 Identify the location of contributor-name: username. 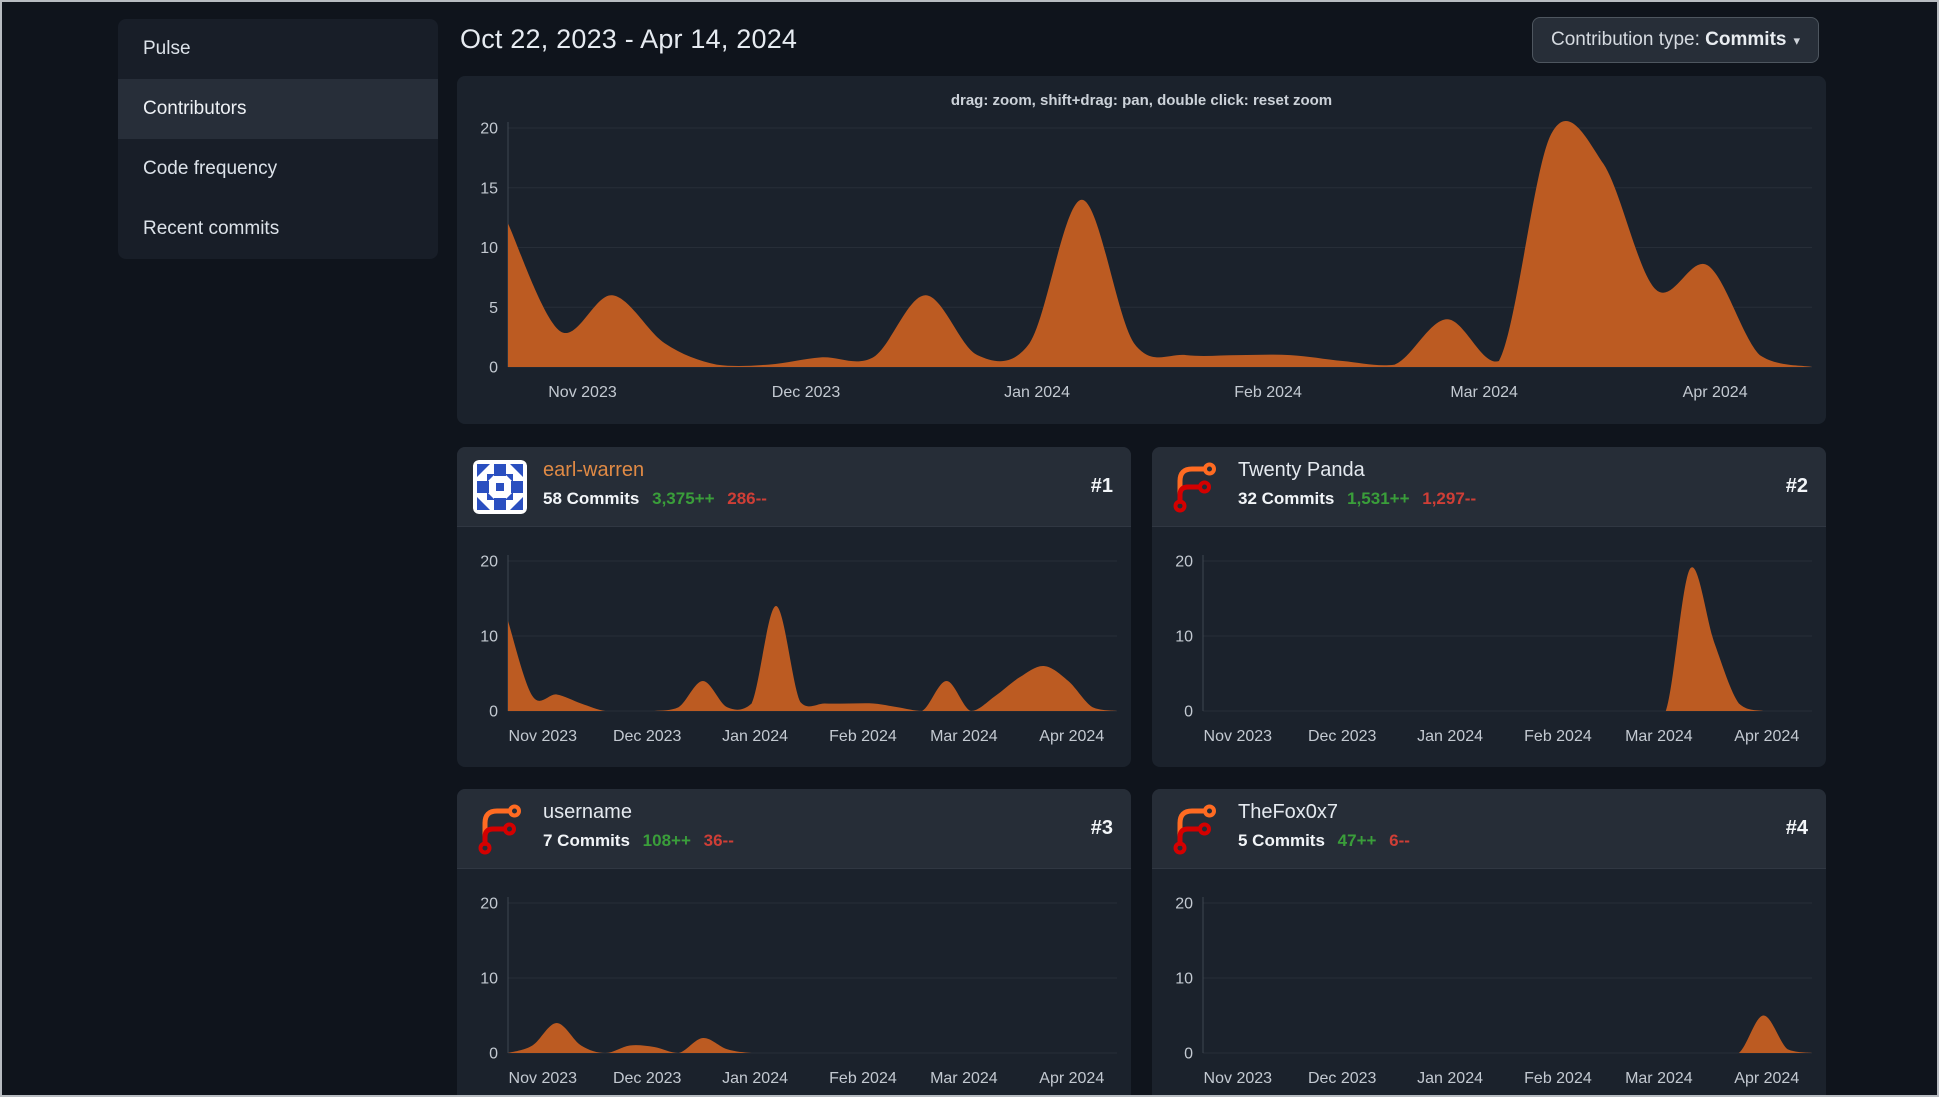
(587, 812).